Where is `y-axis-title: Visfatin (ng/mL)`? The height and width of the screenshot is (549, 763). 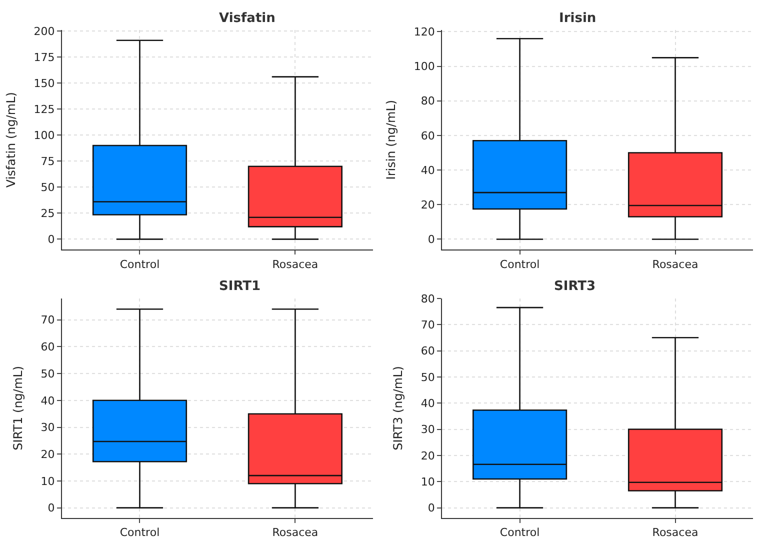 y-axis-title: Visfatin (ng/mL) is located at coordinates (11, 140).